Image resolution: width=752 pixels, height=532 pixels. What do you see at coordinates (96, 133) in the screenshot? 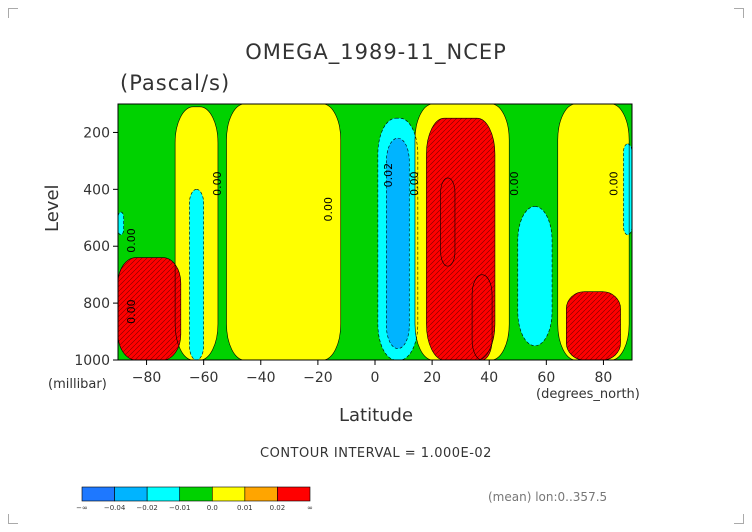
I see `y-tick-label-0: 200` at bounding box center [96, 133].